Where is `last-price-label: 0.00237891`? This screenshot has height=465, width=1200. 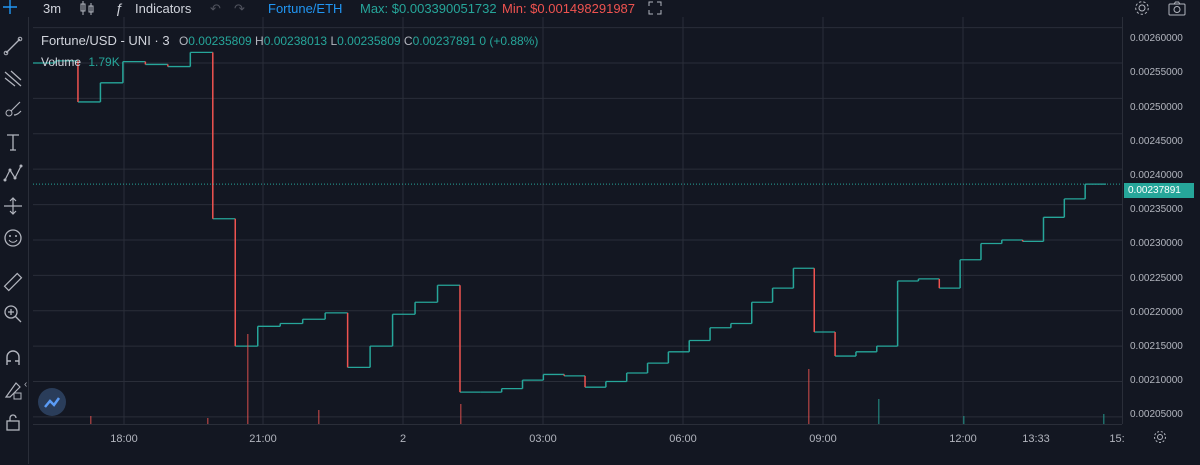
last-price-label: 0.00237891 is located at coordinates (1159, 190).